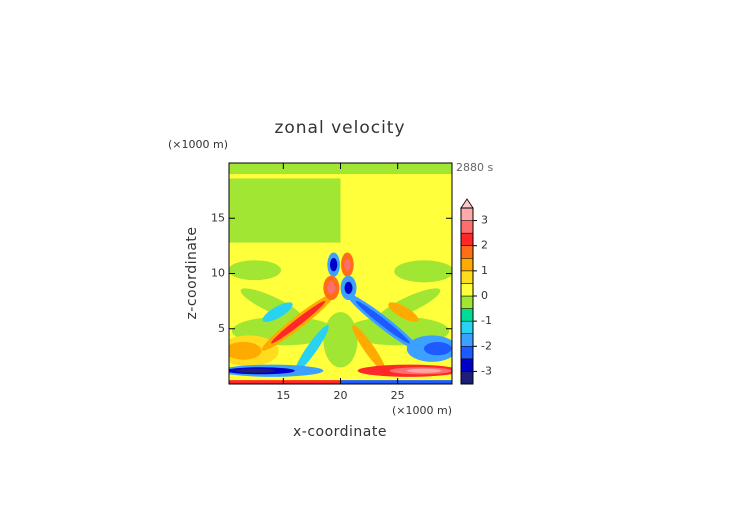  Describe the element at coordinates (484, 245) in the screenshot. I see `colorbar-tick-label: 2` at that location.